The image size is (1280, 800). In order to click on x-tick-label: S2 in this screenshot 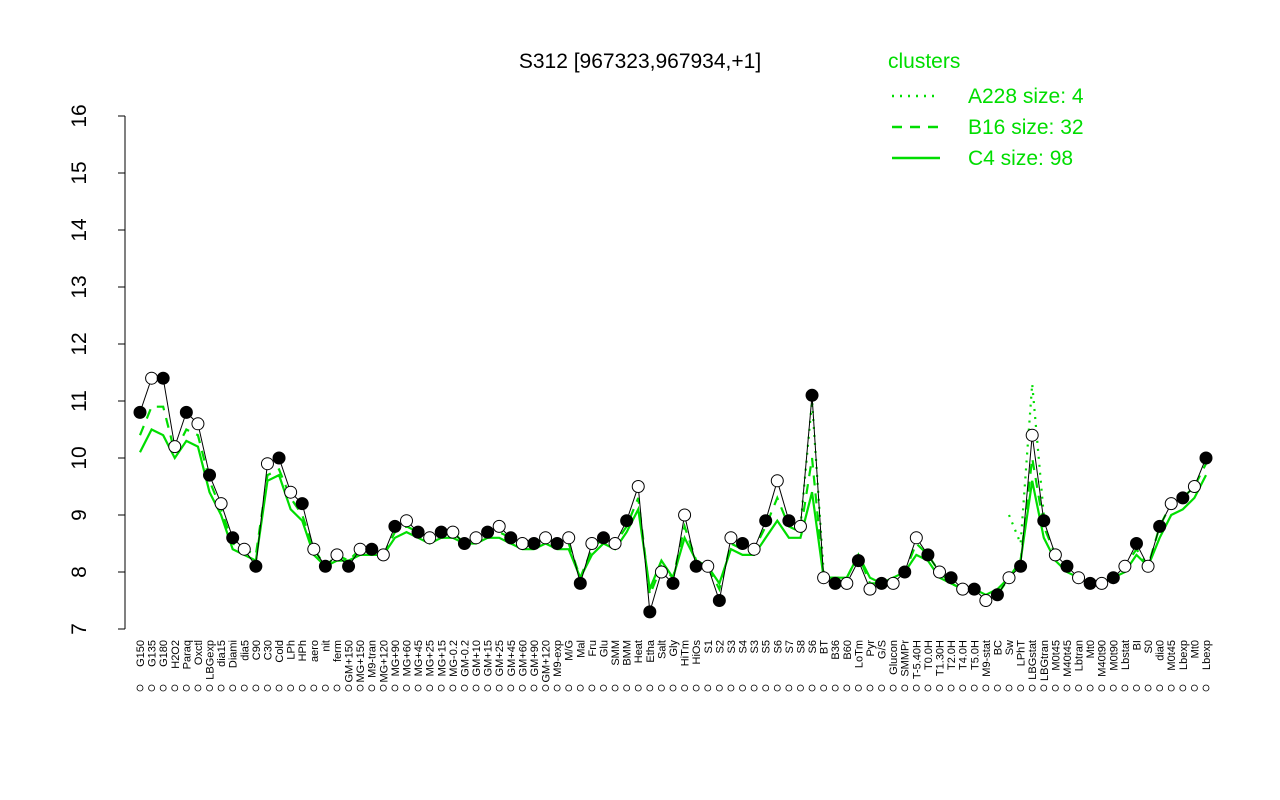, I will do `click(720, 646)`.